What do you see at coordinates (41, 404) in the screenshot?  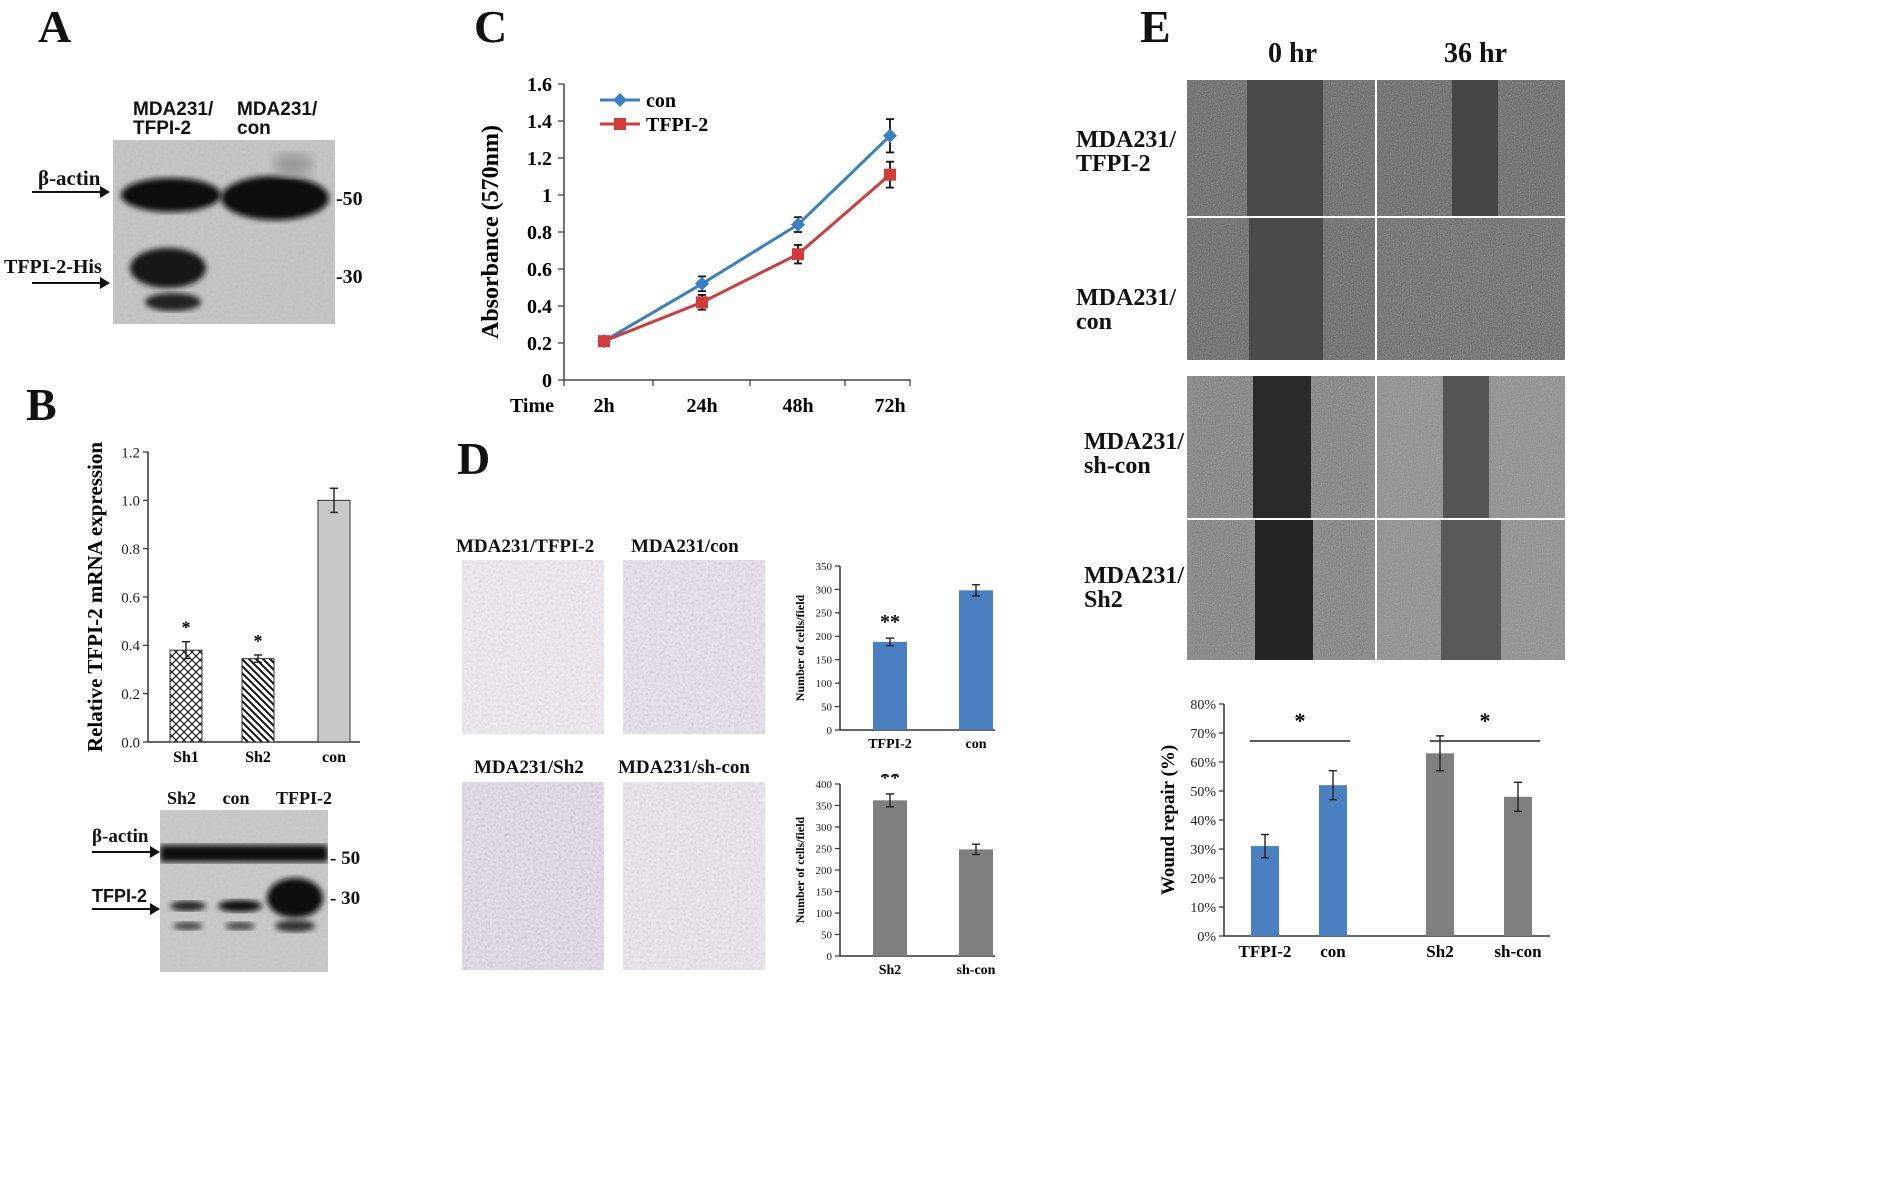 I see `panel-b-letter: B` at bounding box center [41, 404].